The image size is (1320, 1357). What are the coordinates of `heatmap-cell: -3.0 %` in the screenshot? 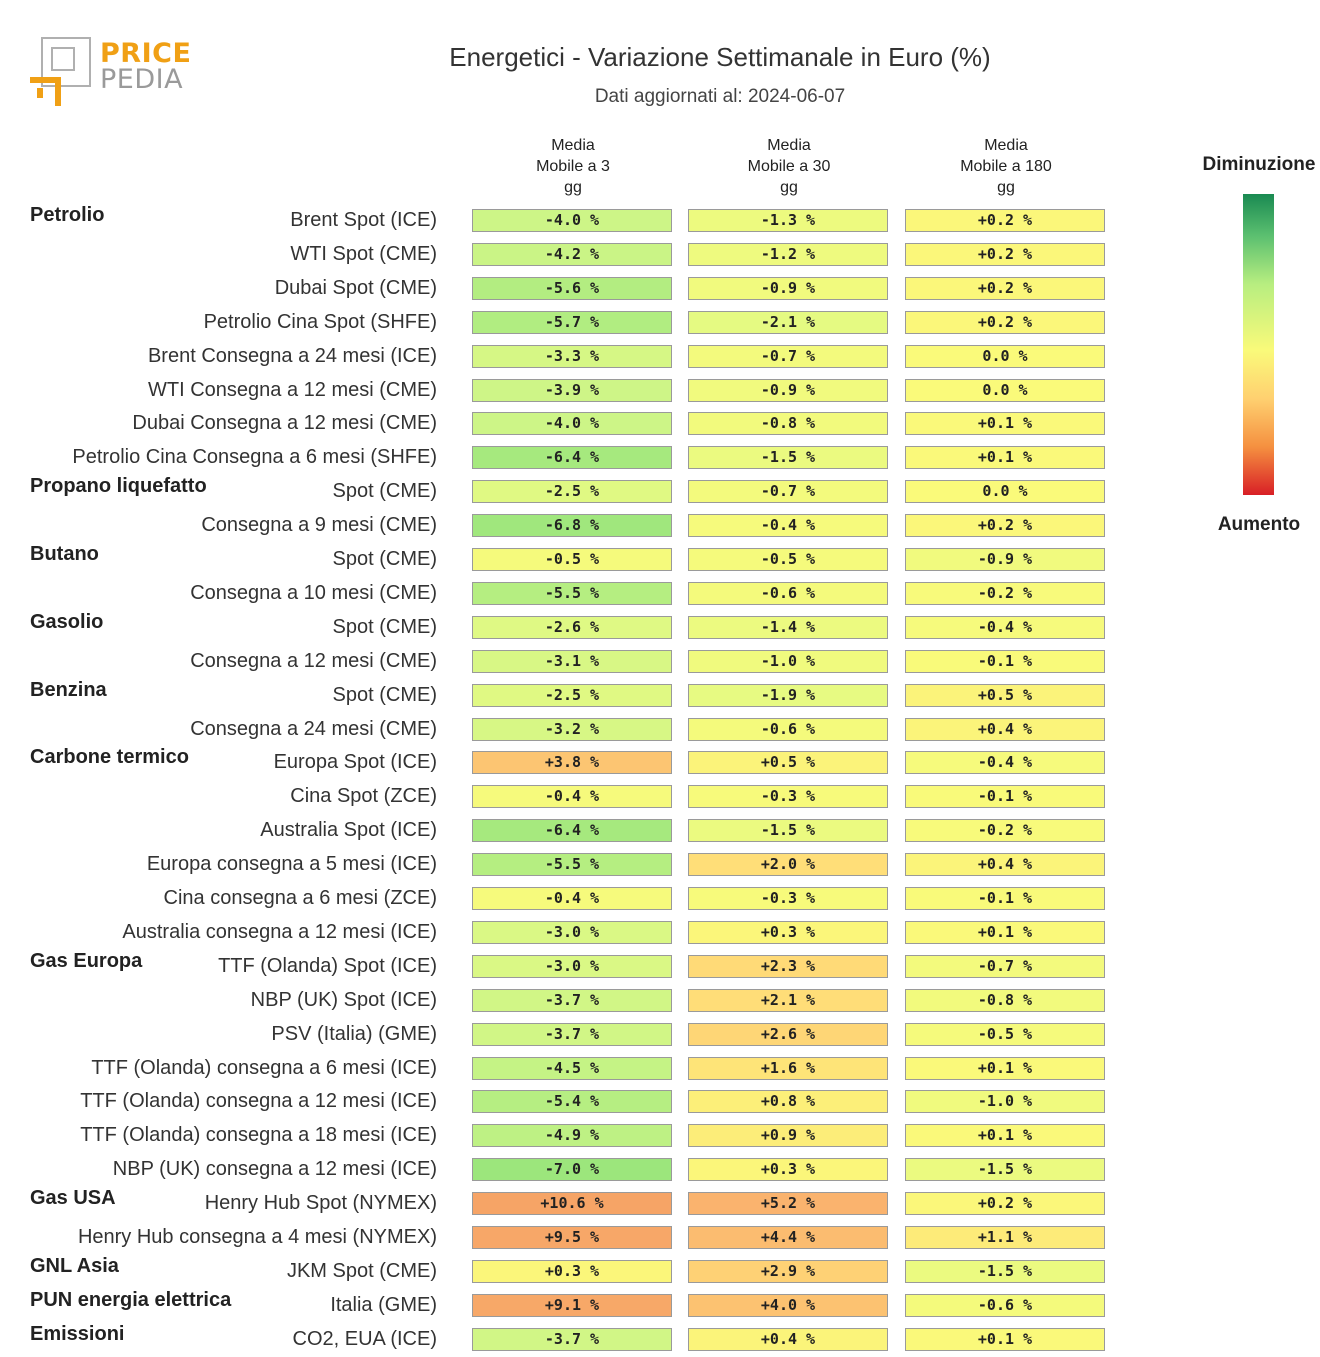 It's located at (572, 966).